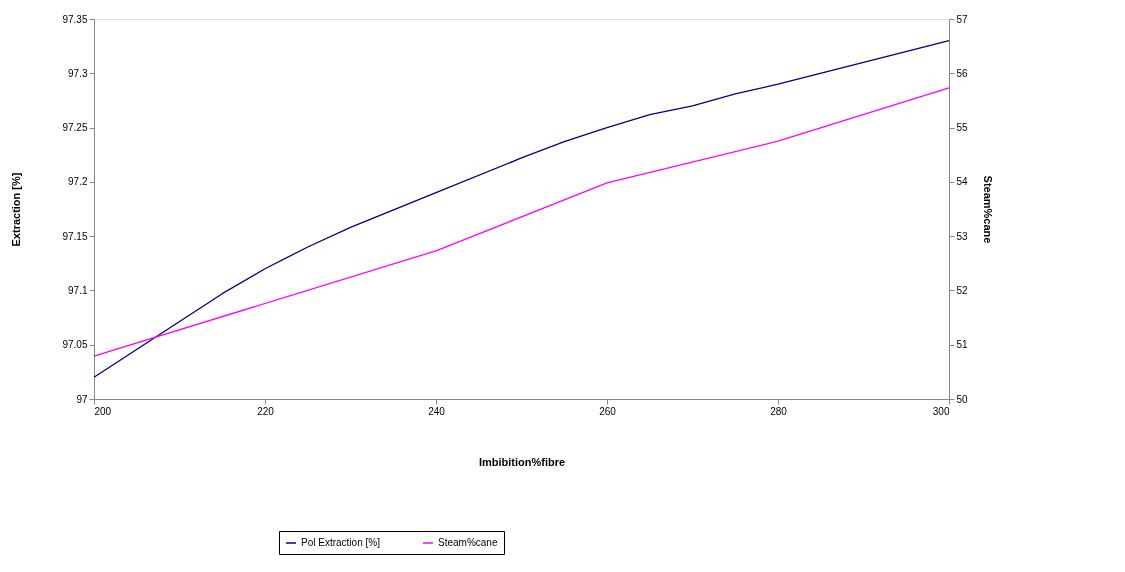  I want to click on y2-tick-label: 54, so click(962, 182).